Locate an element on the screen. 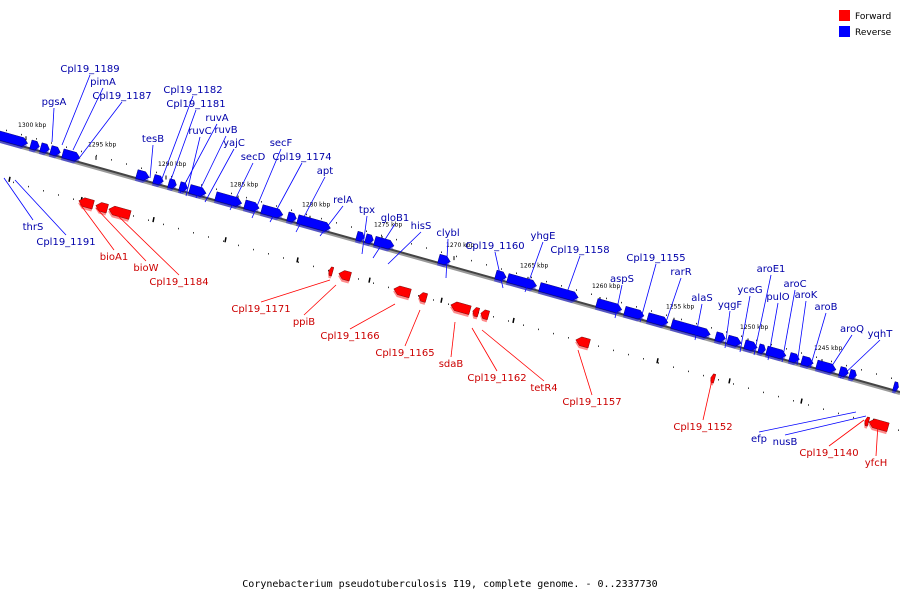 The height and width of the screenshot is (600, 900). gene-label: Cpl19_1140 is located at coordinates (828, 453).